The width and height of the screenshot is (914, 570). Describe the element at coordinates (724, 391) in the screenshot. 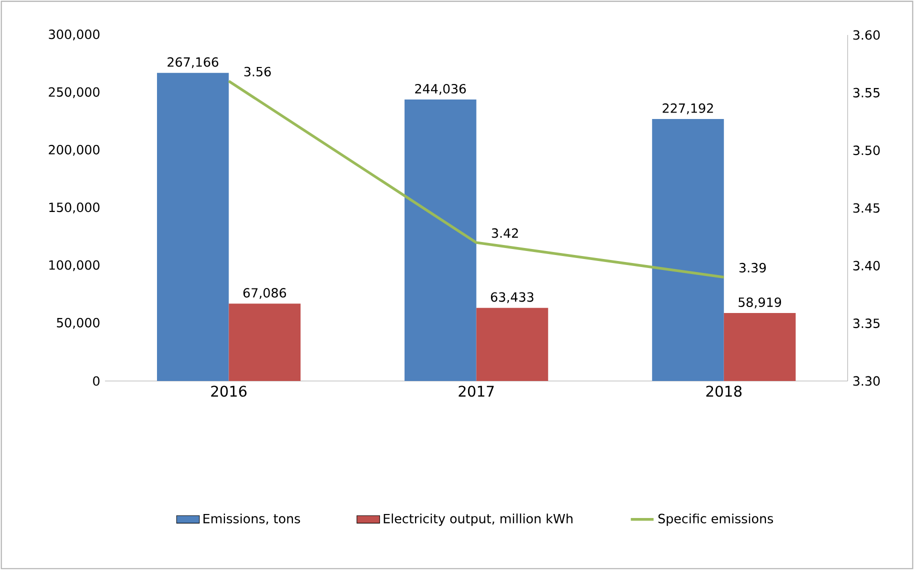

I see `x-tick-label: 2018` at that location.